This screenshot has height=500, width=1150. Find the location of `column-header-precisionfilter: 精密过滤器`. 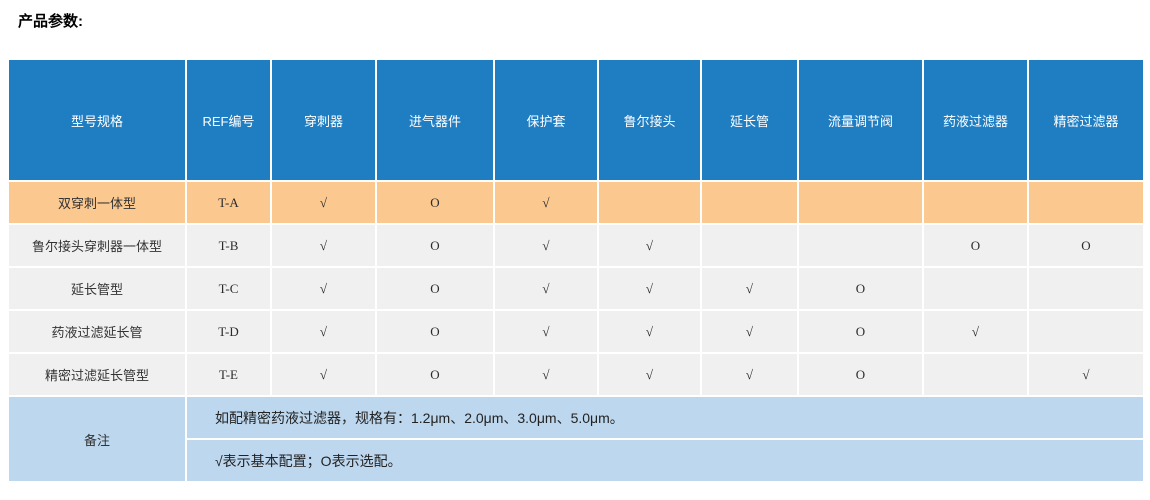

column-header-precisionfilter: 精密过滤器 is located at coordinates (1086, 120).